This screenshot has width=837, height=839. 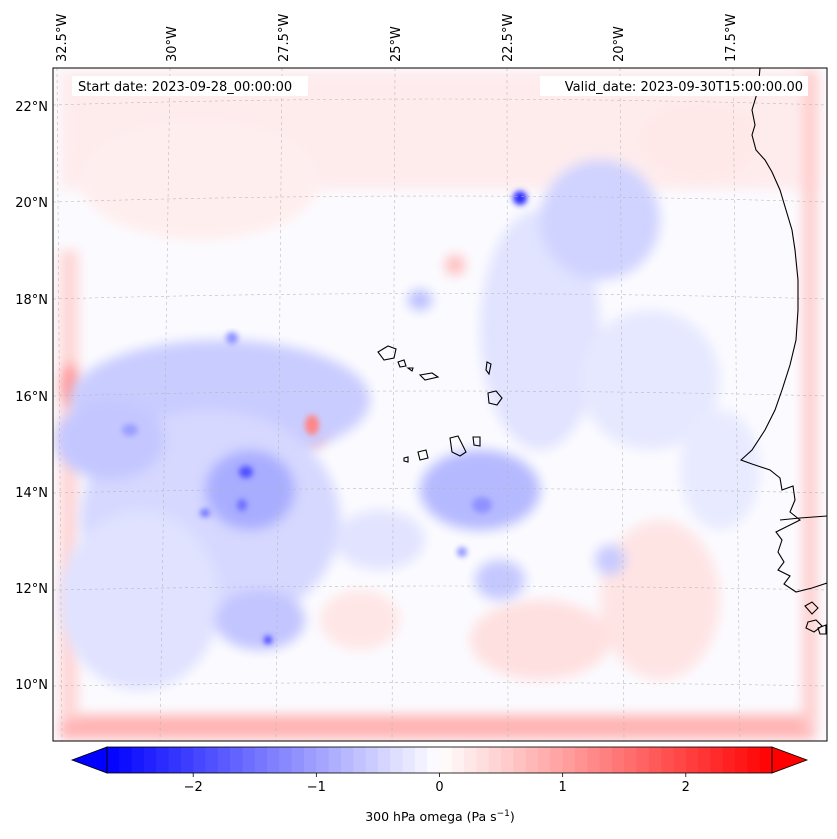 What do you see at coordinates (172, 44) in the screenshot?
I see `lon-label: 30°W` at bounding box center [172, 44].